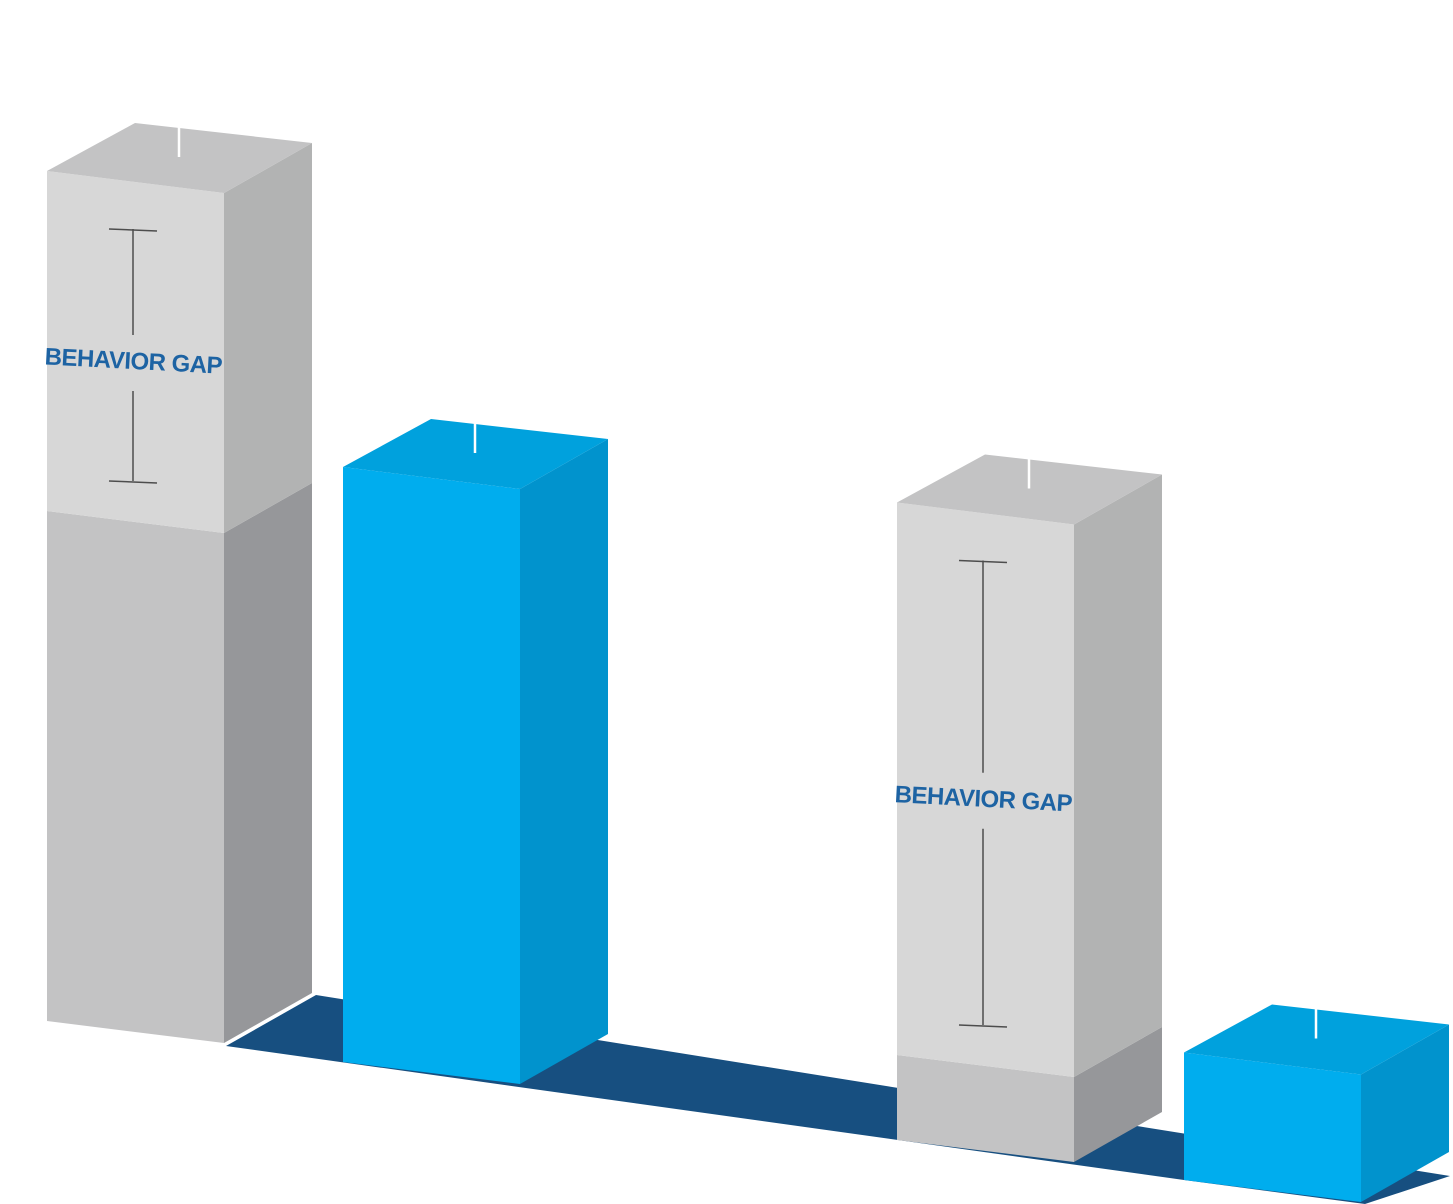  Describe the element at coordinates (431, 775) in the screenshot. I see `bar-1-front` at that location.